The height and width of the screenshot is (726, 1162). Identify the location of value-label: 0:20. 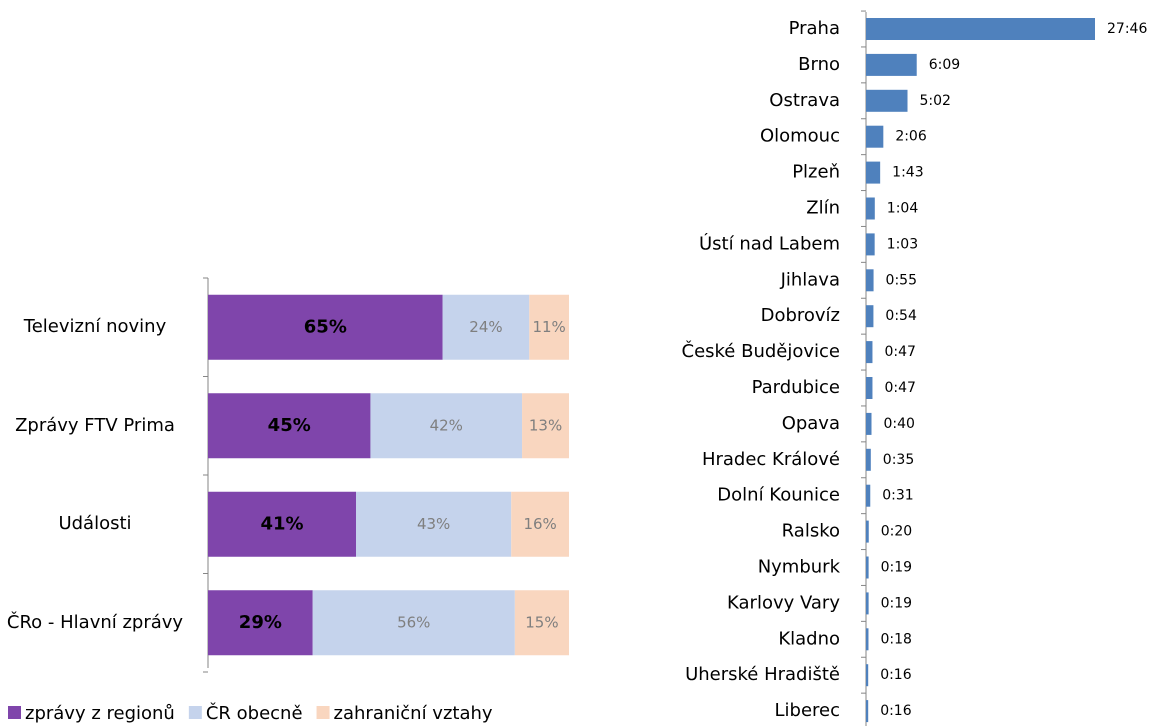
(896, 532).